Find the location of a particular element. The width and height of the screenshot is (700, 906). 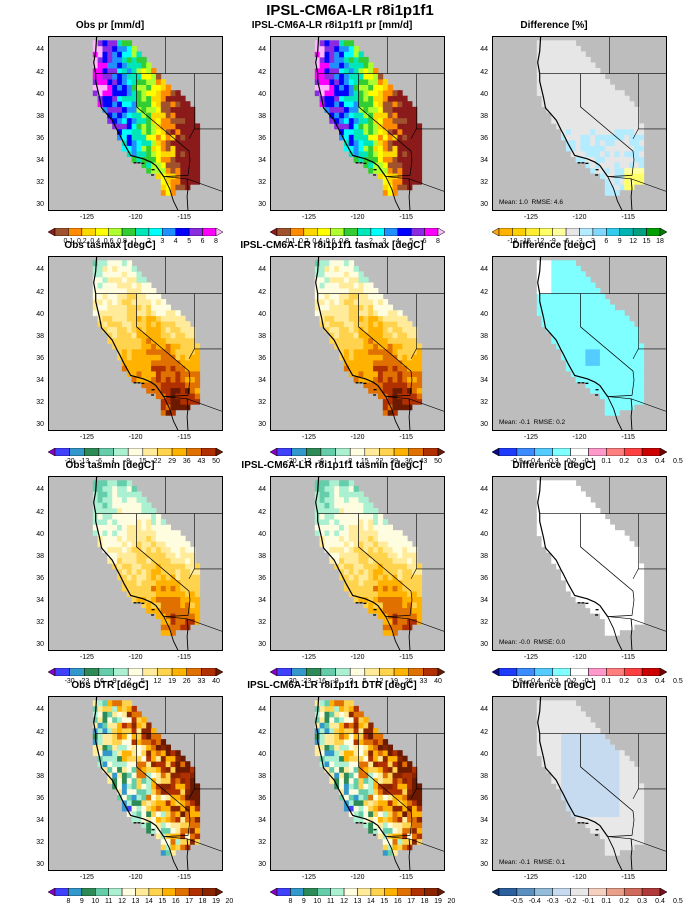

lat-tick-label: 40 is located at coordinates (479, 535).